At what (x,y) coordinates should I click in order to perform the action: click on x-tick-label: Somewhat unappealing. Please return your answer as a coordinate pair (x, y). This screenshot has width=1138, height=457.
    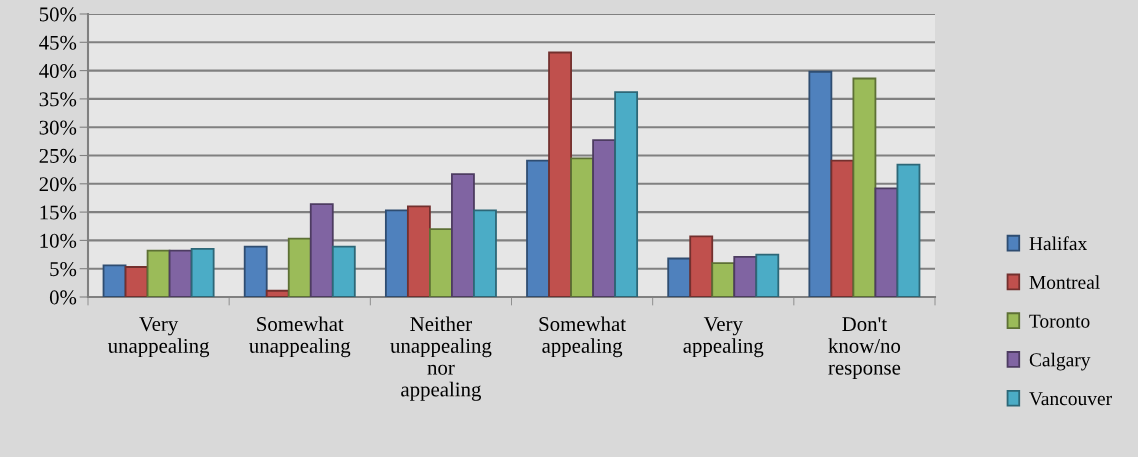
    Looking at the image, I should click on (300, 337).